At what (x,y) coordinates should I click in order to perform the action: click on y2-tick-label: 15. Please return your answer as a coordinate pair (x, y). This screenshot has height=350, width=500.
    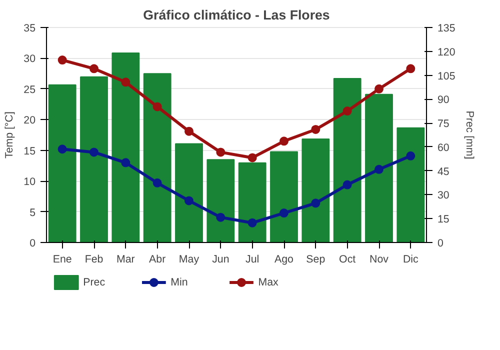
    Looking at the image, I should click on (444, 220).